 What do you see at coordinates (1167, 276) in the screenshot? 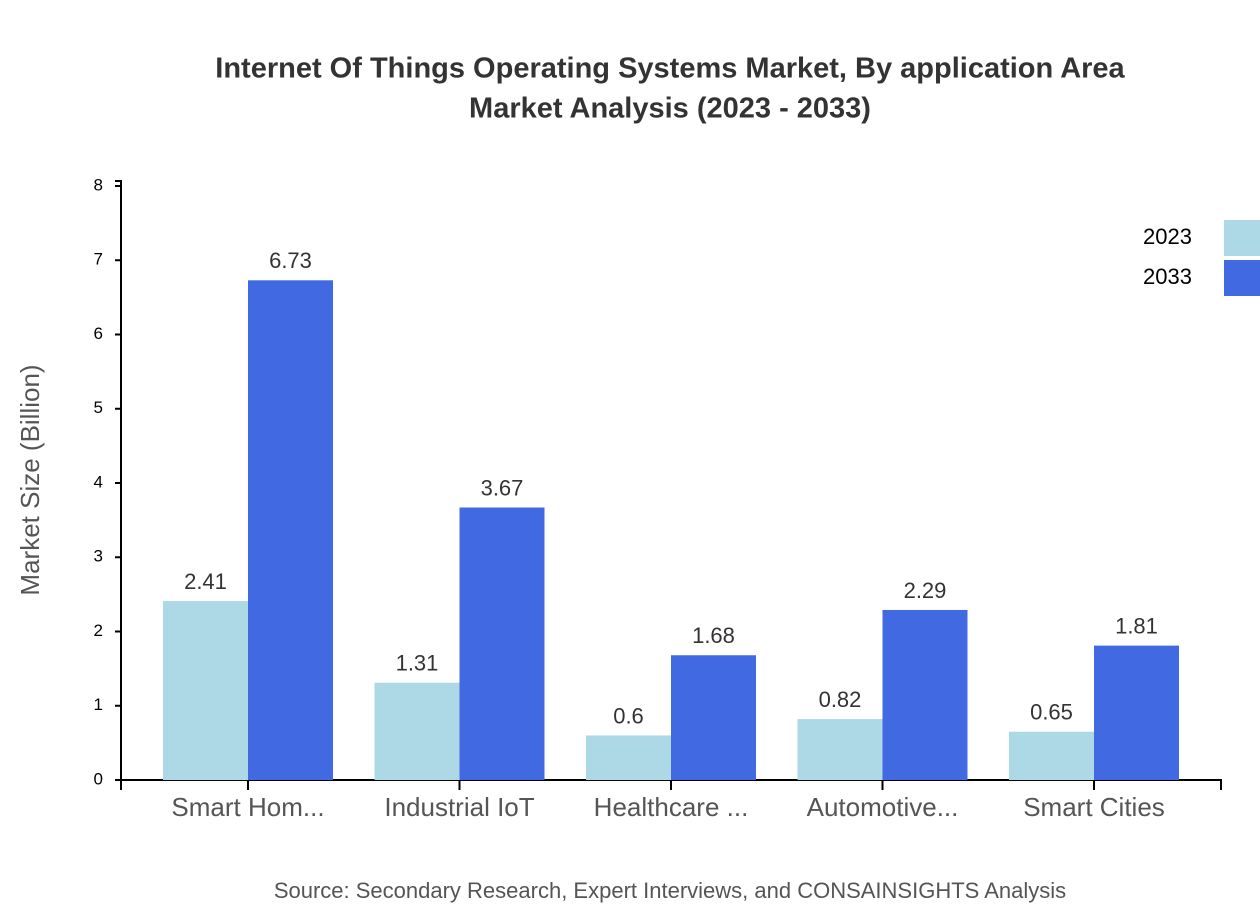
I see `legend-label: 2033` at bounding box center [1167, 276].